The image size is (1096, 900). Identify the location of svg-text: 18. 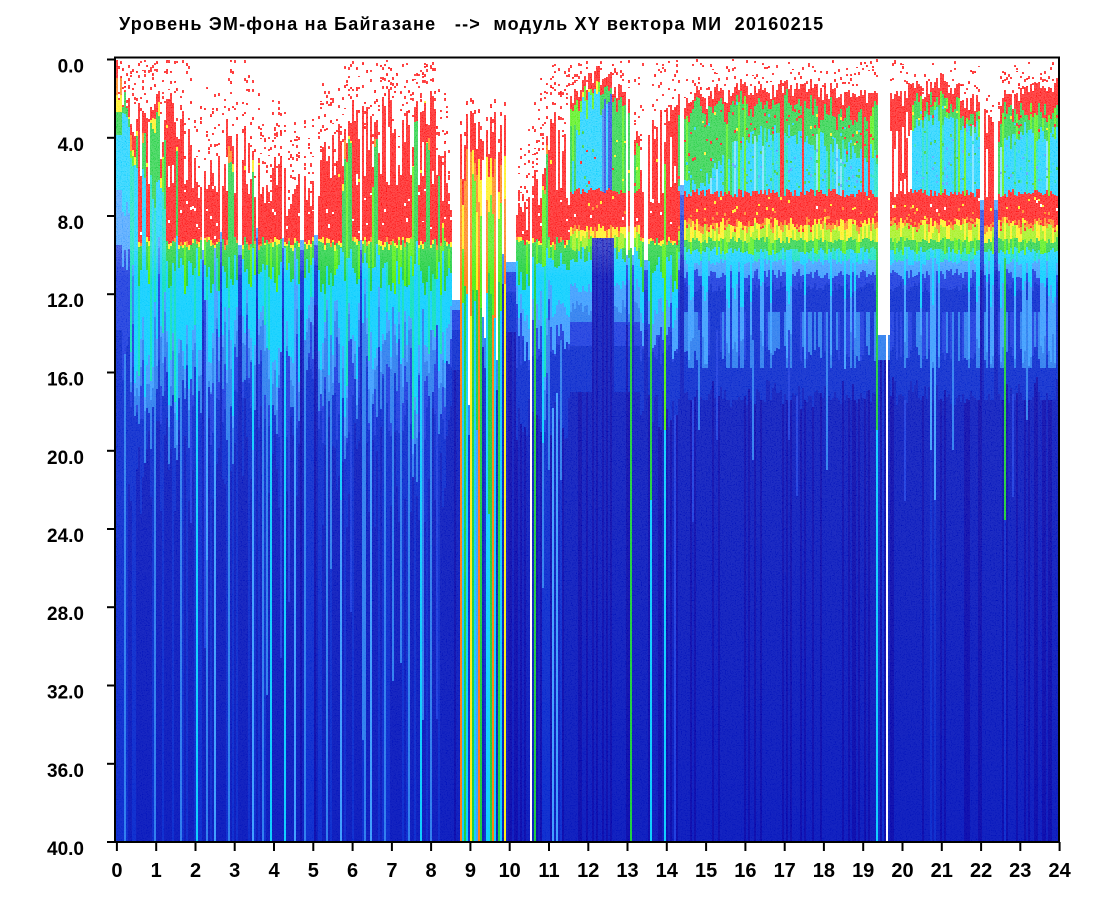
(824, 871).